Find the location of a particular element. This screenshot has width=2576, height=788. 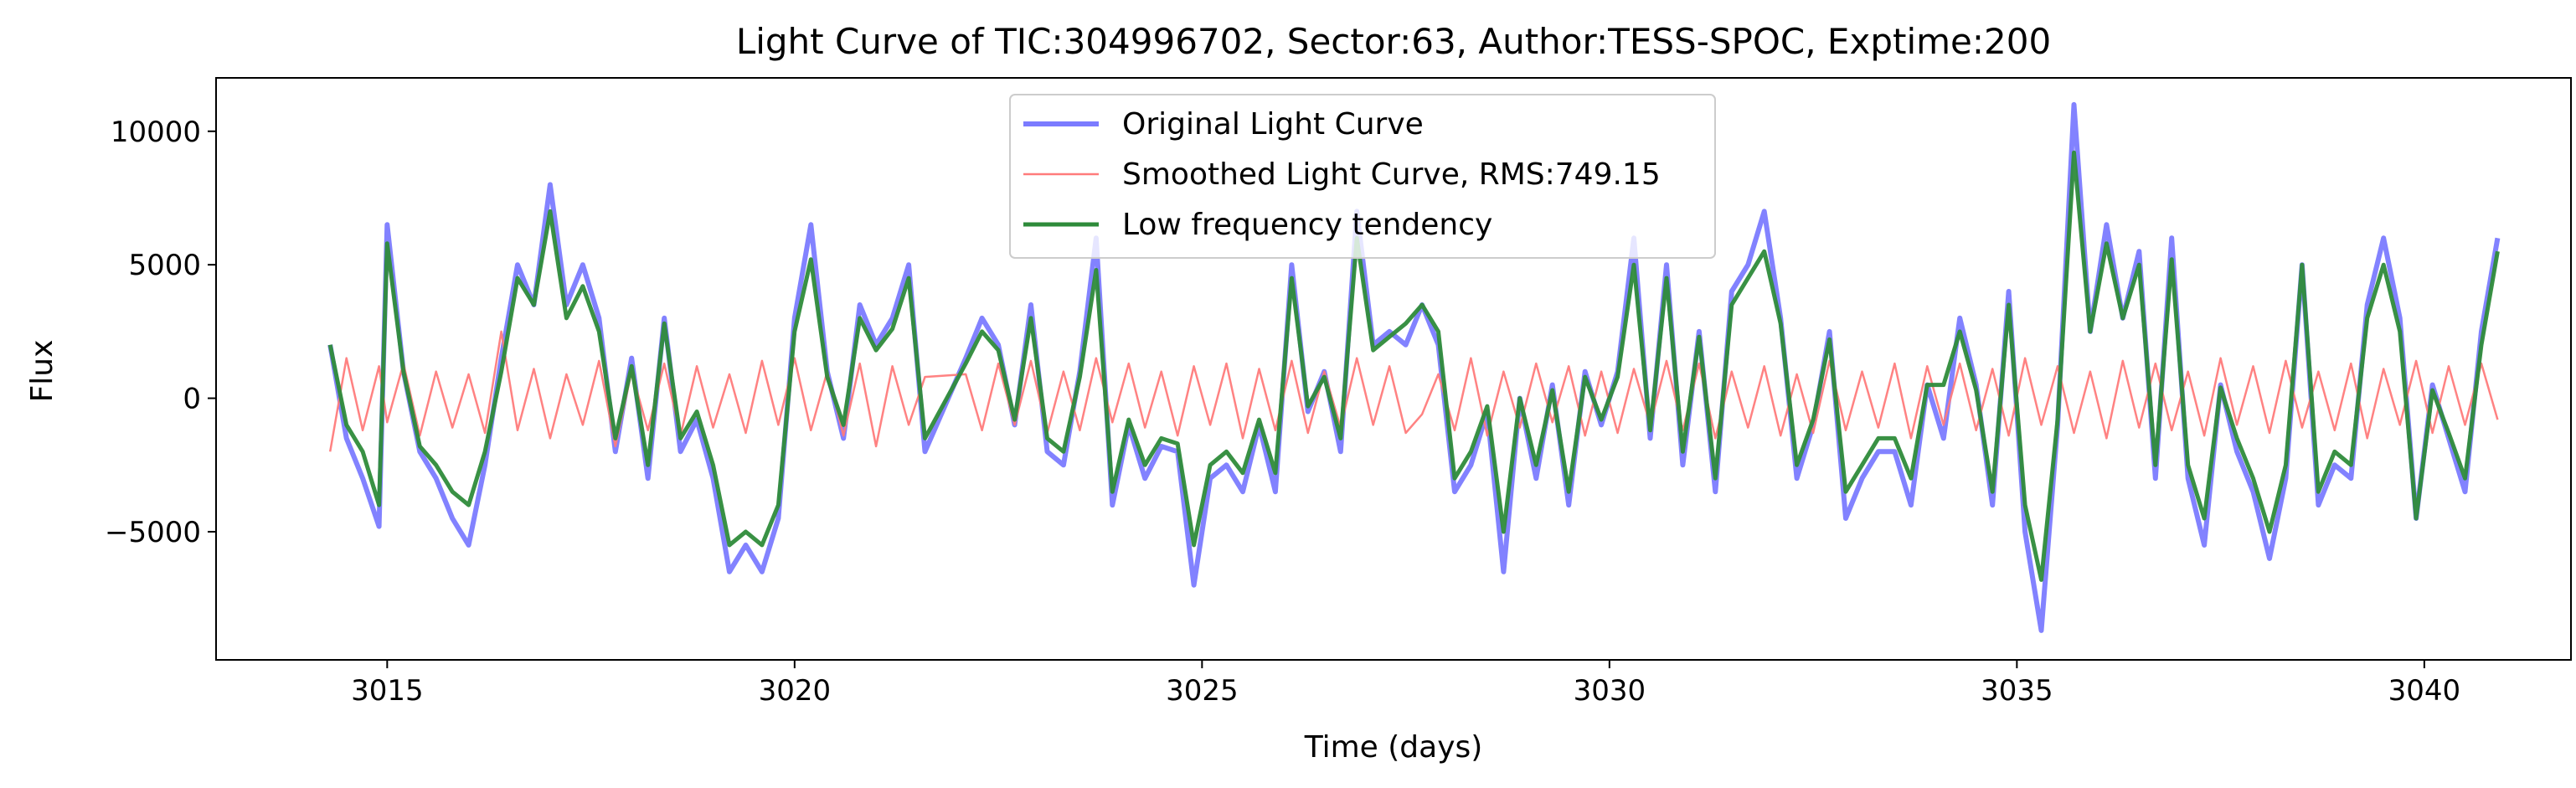

x-tick-label: 3035 is located at coordinates (2017, 691).